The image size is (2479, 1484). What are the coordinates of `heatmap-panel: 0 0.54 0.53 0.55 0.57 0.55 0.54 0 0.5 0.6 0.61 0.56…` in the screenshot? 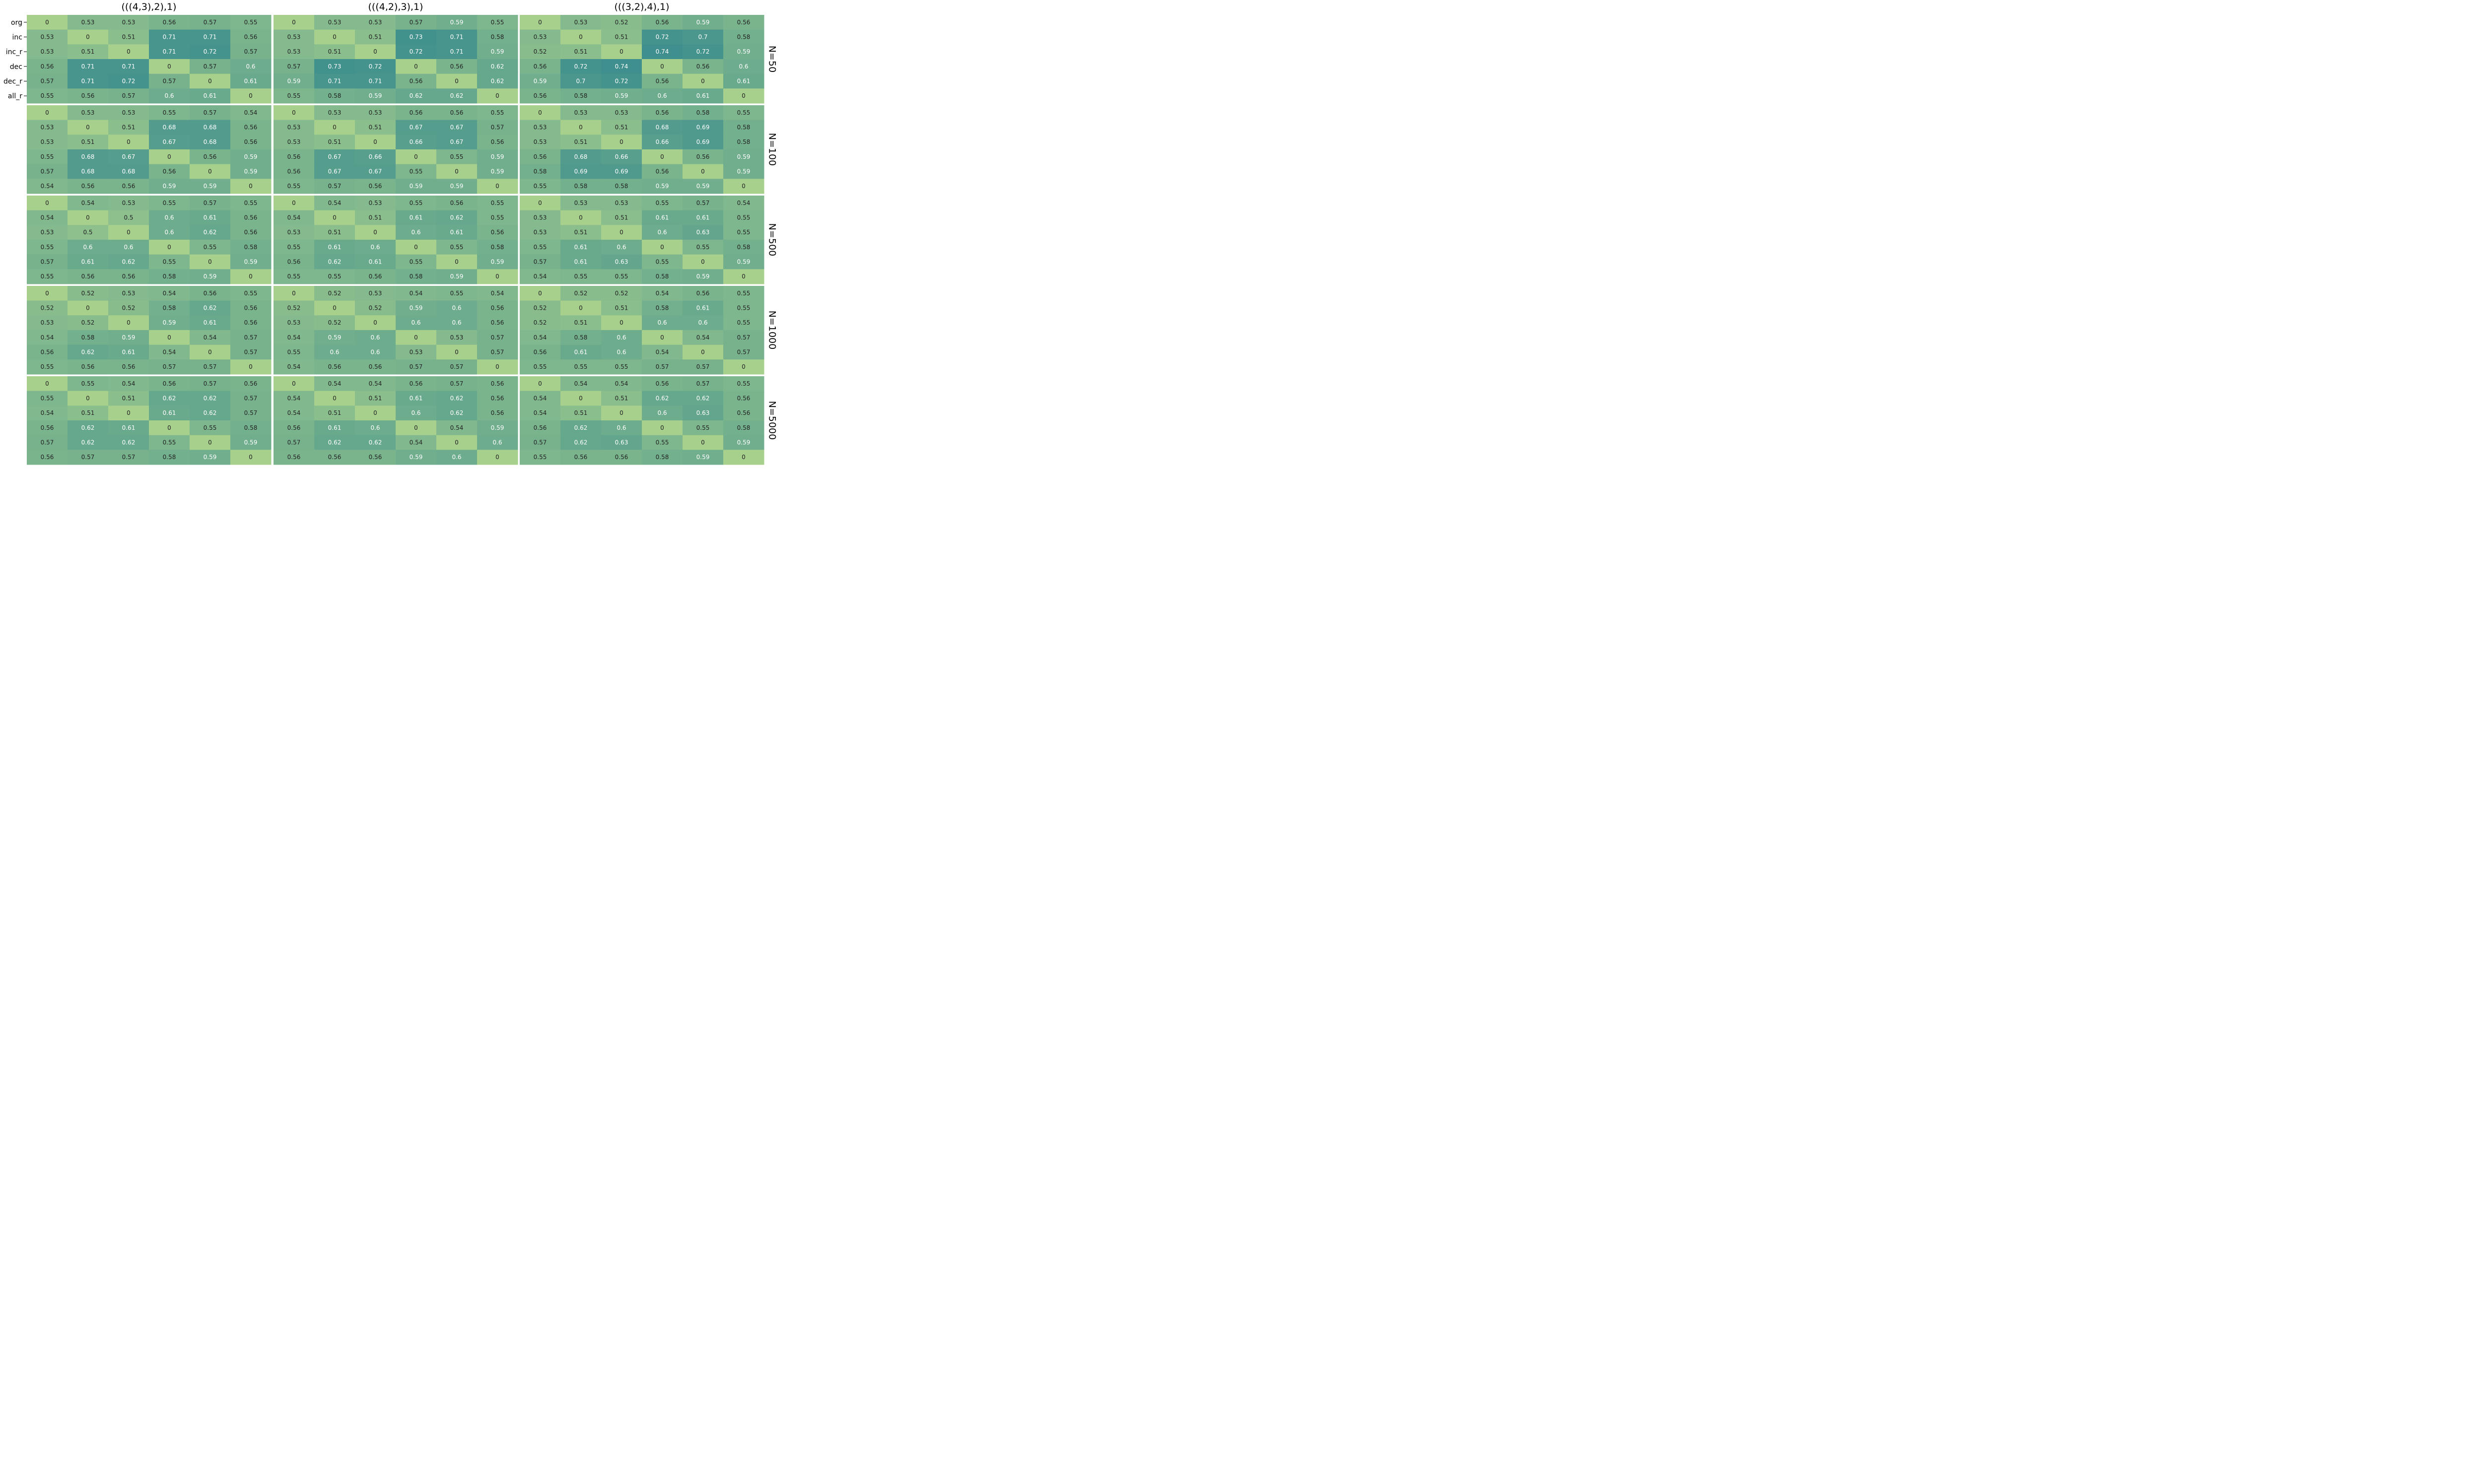 It's located at (150, 240).